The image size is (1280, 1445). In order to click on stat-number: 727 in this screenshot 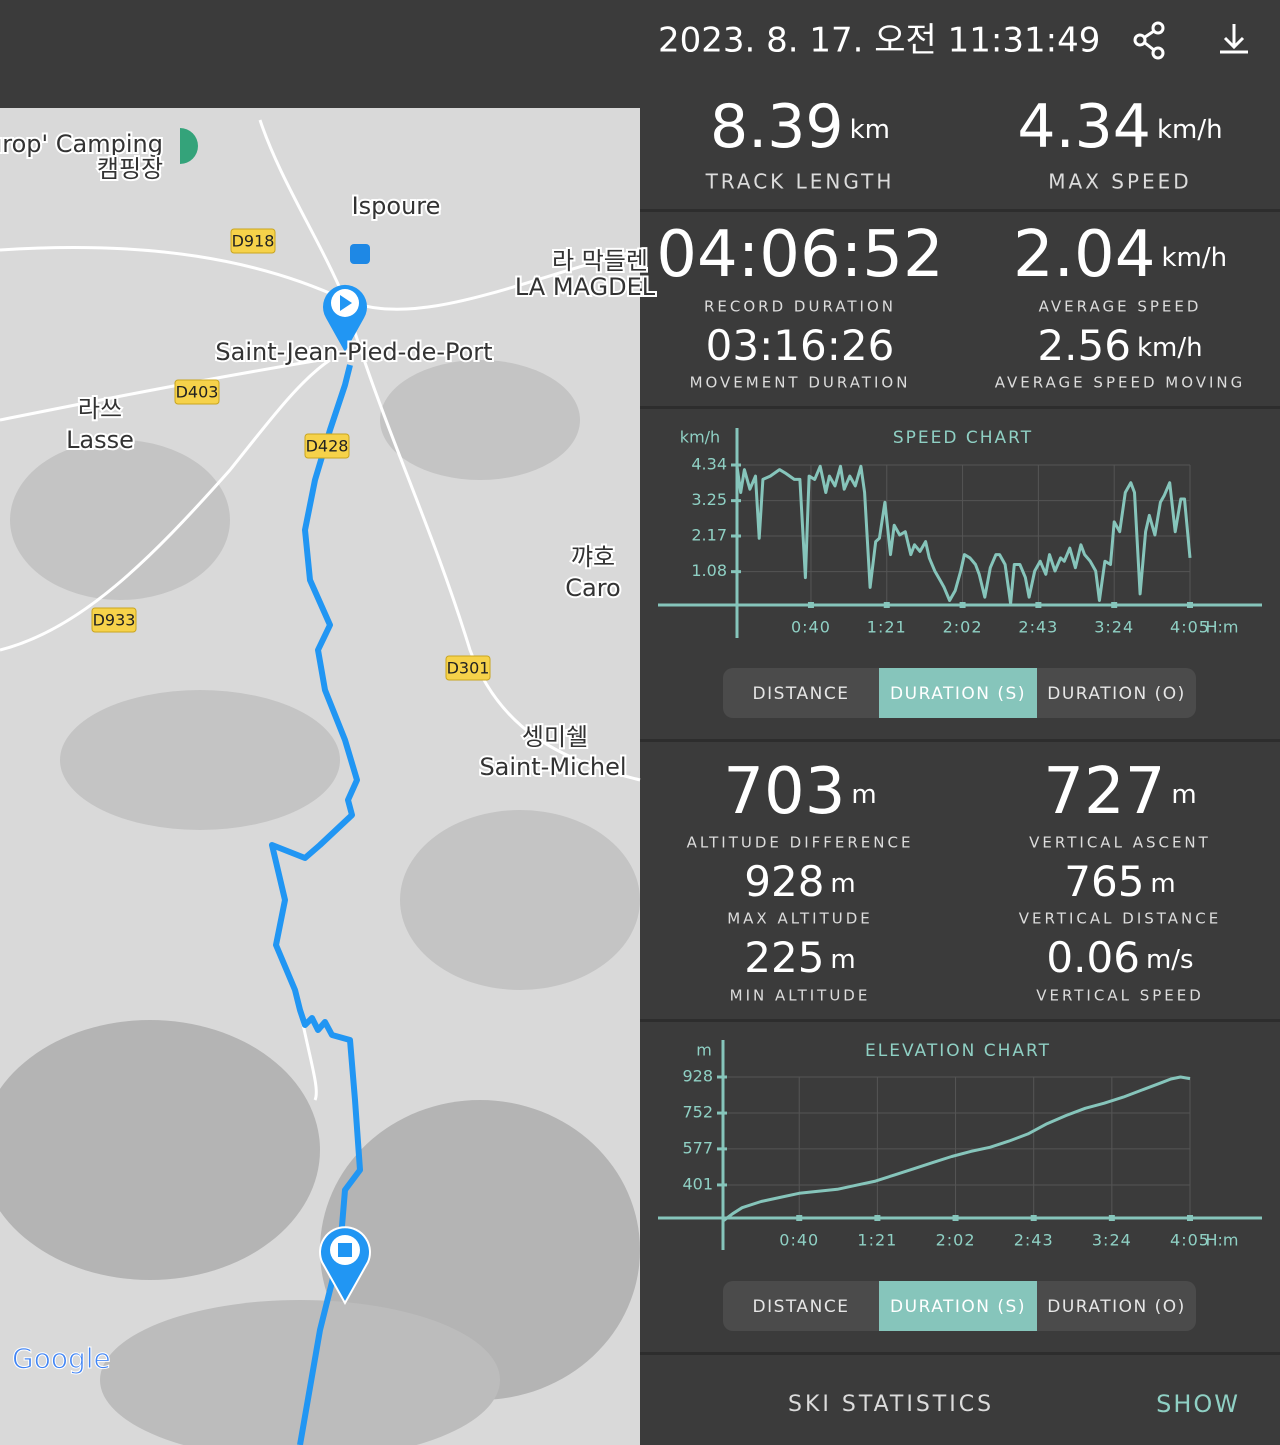, I will do `click(1104, 792)`.